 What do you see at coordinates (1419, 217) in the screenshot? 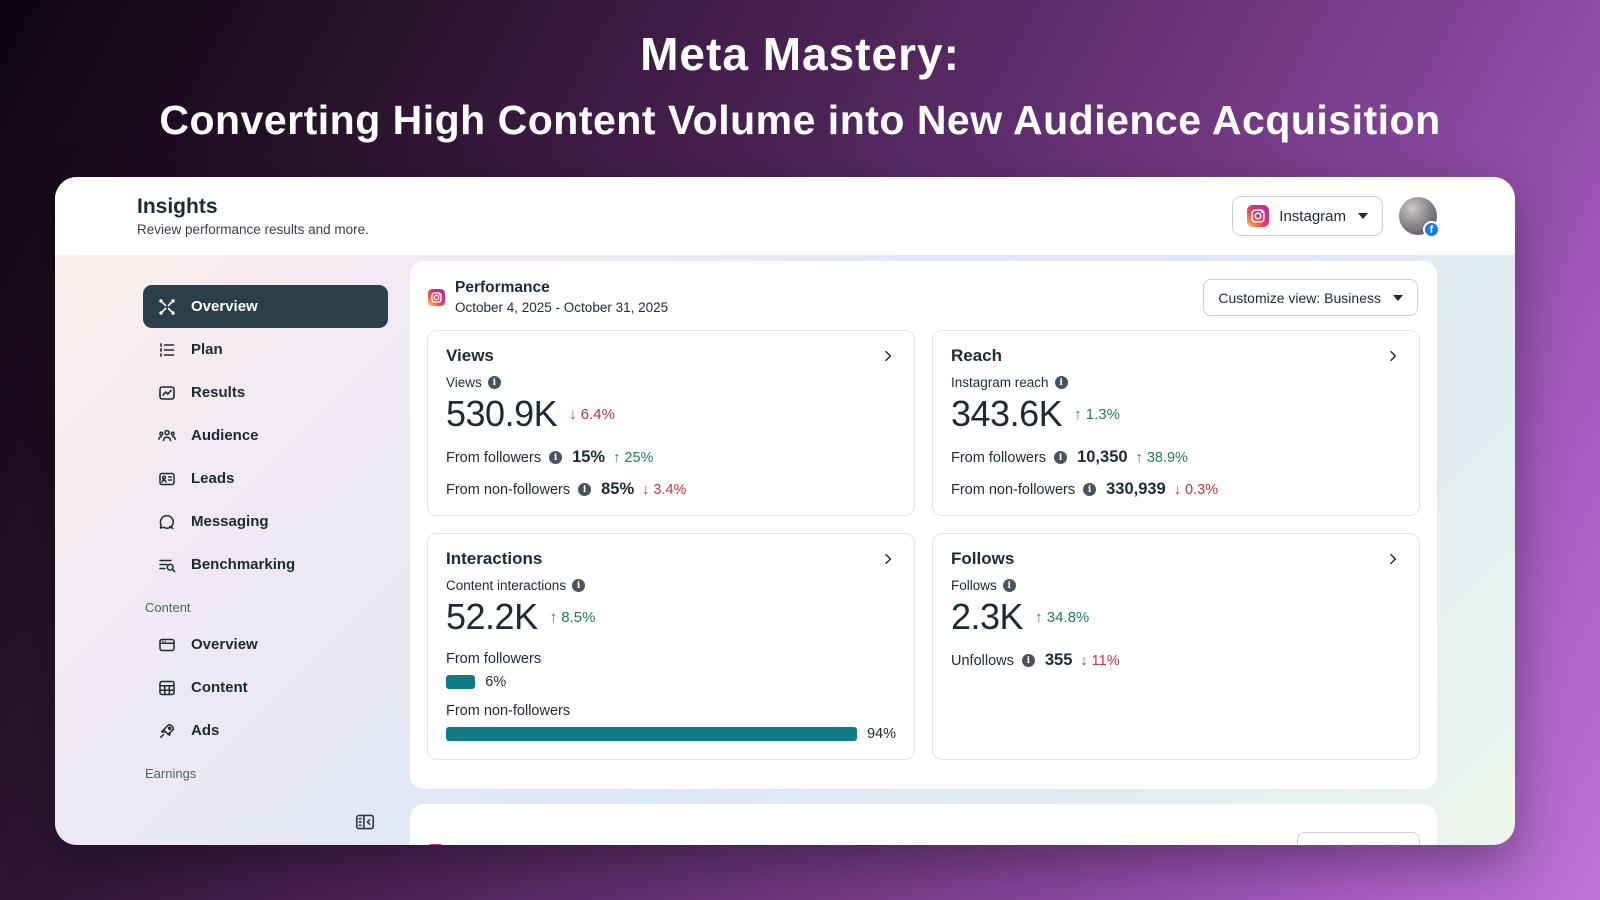
I see `avatar` at bounding box center [1419, 217].